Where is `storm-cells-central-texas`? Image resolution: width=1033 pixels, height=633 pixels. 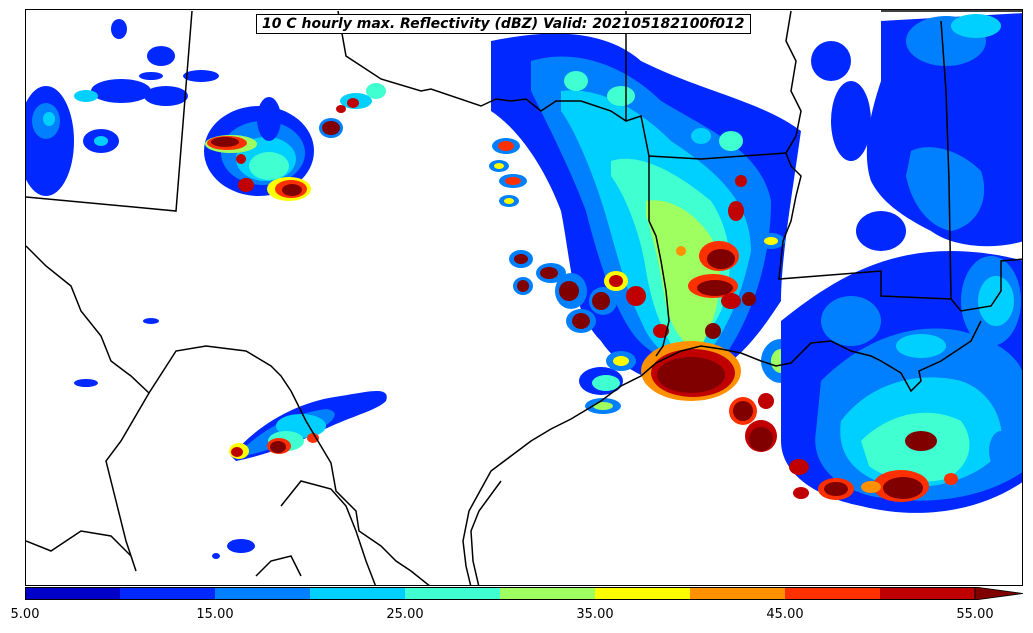 storm-cells-central-texas is located at coordinates (567, 276).